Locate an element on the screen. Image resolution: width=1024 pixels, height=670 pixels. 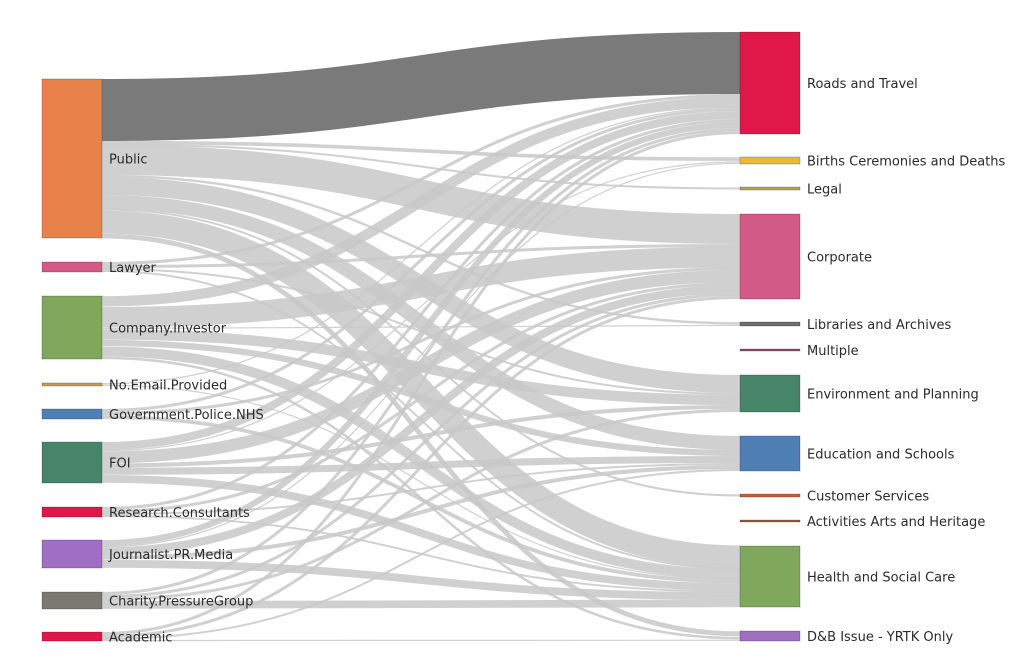
source-node-journalist is located at coordinates (72, 554).